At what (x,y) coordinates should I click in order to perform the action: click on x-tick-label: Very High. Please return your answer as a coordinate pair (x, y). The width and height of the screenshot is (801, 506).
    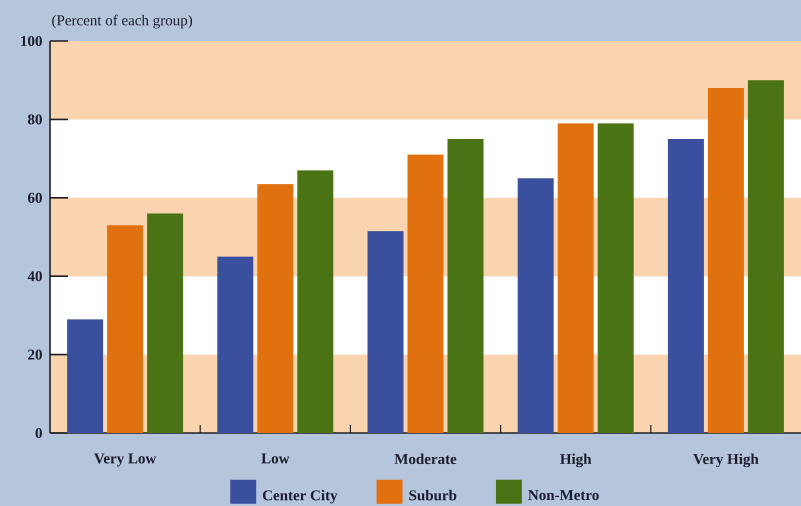
    Looking at the image, I should click on (726, 461).